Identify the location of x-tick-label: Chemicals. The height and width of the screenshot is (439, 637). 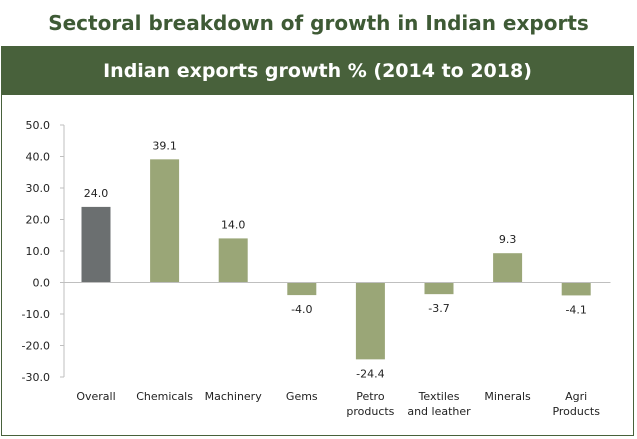
(164, 396).